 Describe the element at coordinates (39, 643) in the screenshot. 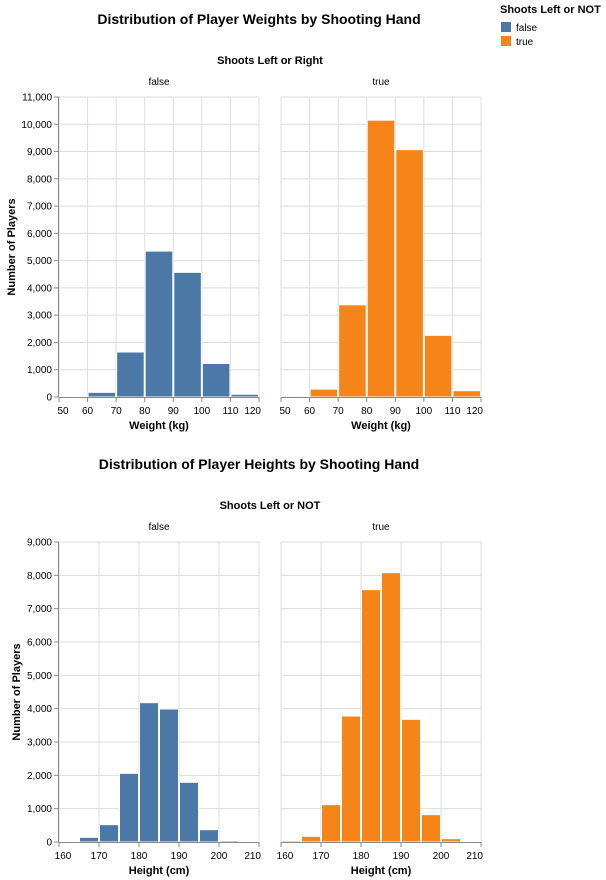

I see `y-tick-label: 6,000` at that location.